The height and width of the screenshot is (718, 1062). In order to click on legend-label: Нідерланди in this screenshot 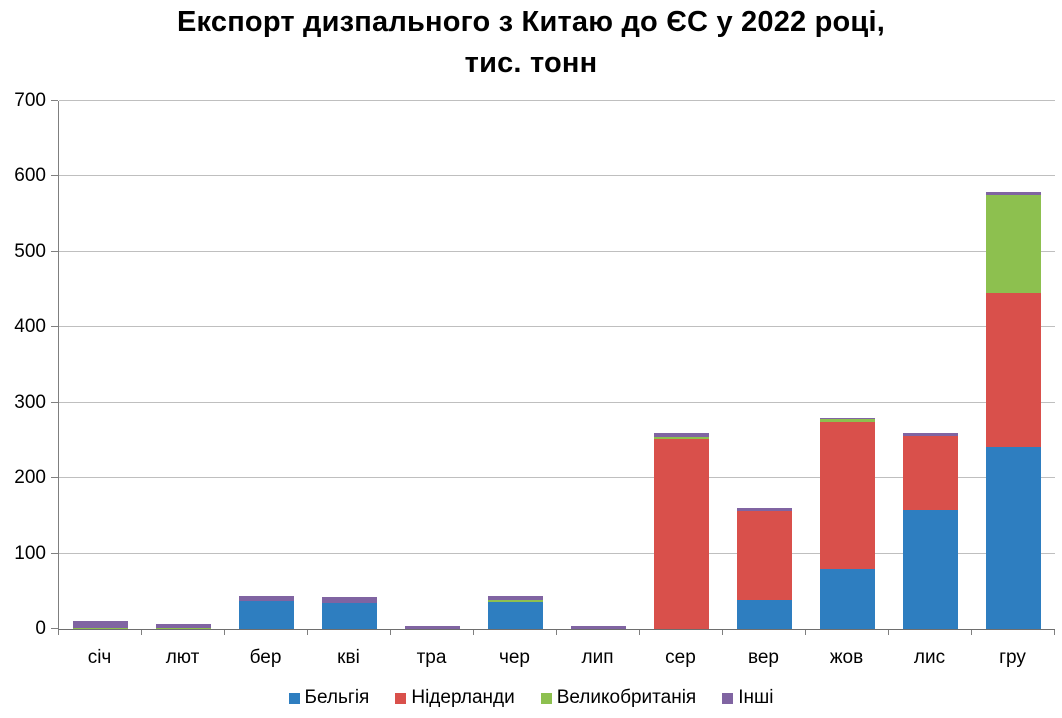, I will do `click(463, 697)`.